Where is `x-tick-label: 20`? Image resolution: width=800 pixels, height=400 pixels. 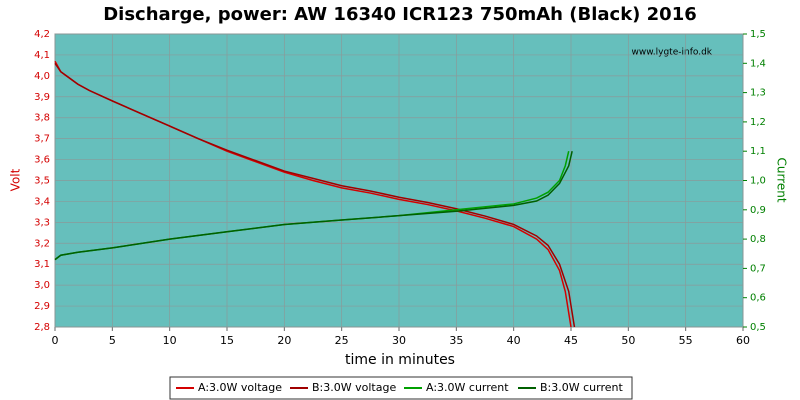 x-tick-label: 20 is located at coordinates (284, 340).